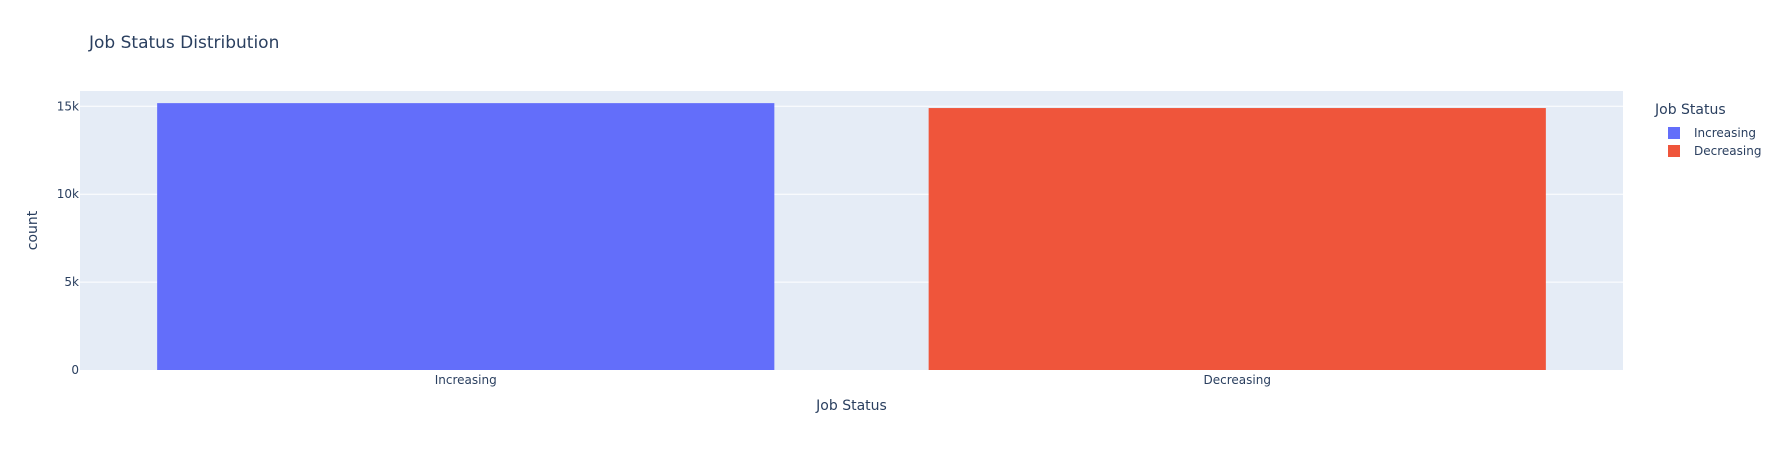 The height and width of the screenshot is (450, 1778). I want to click on legend-item-decreasing: Decreasing, so click(1708, 151).